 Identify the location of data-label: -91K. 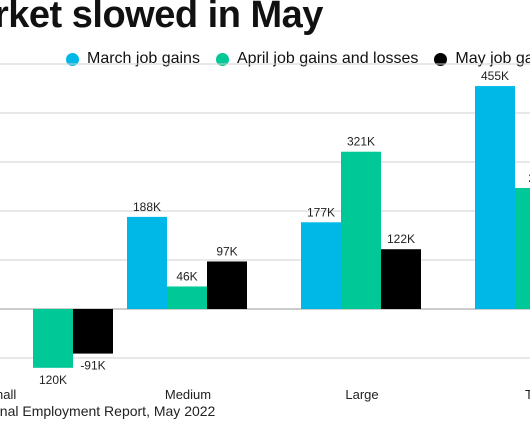
(92, 366).